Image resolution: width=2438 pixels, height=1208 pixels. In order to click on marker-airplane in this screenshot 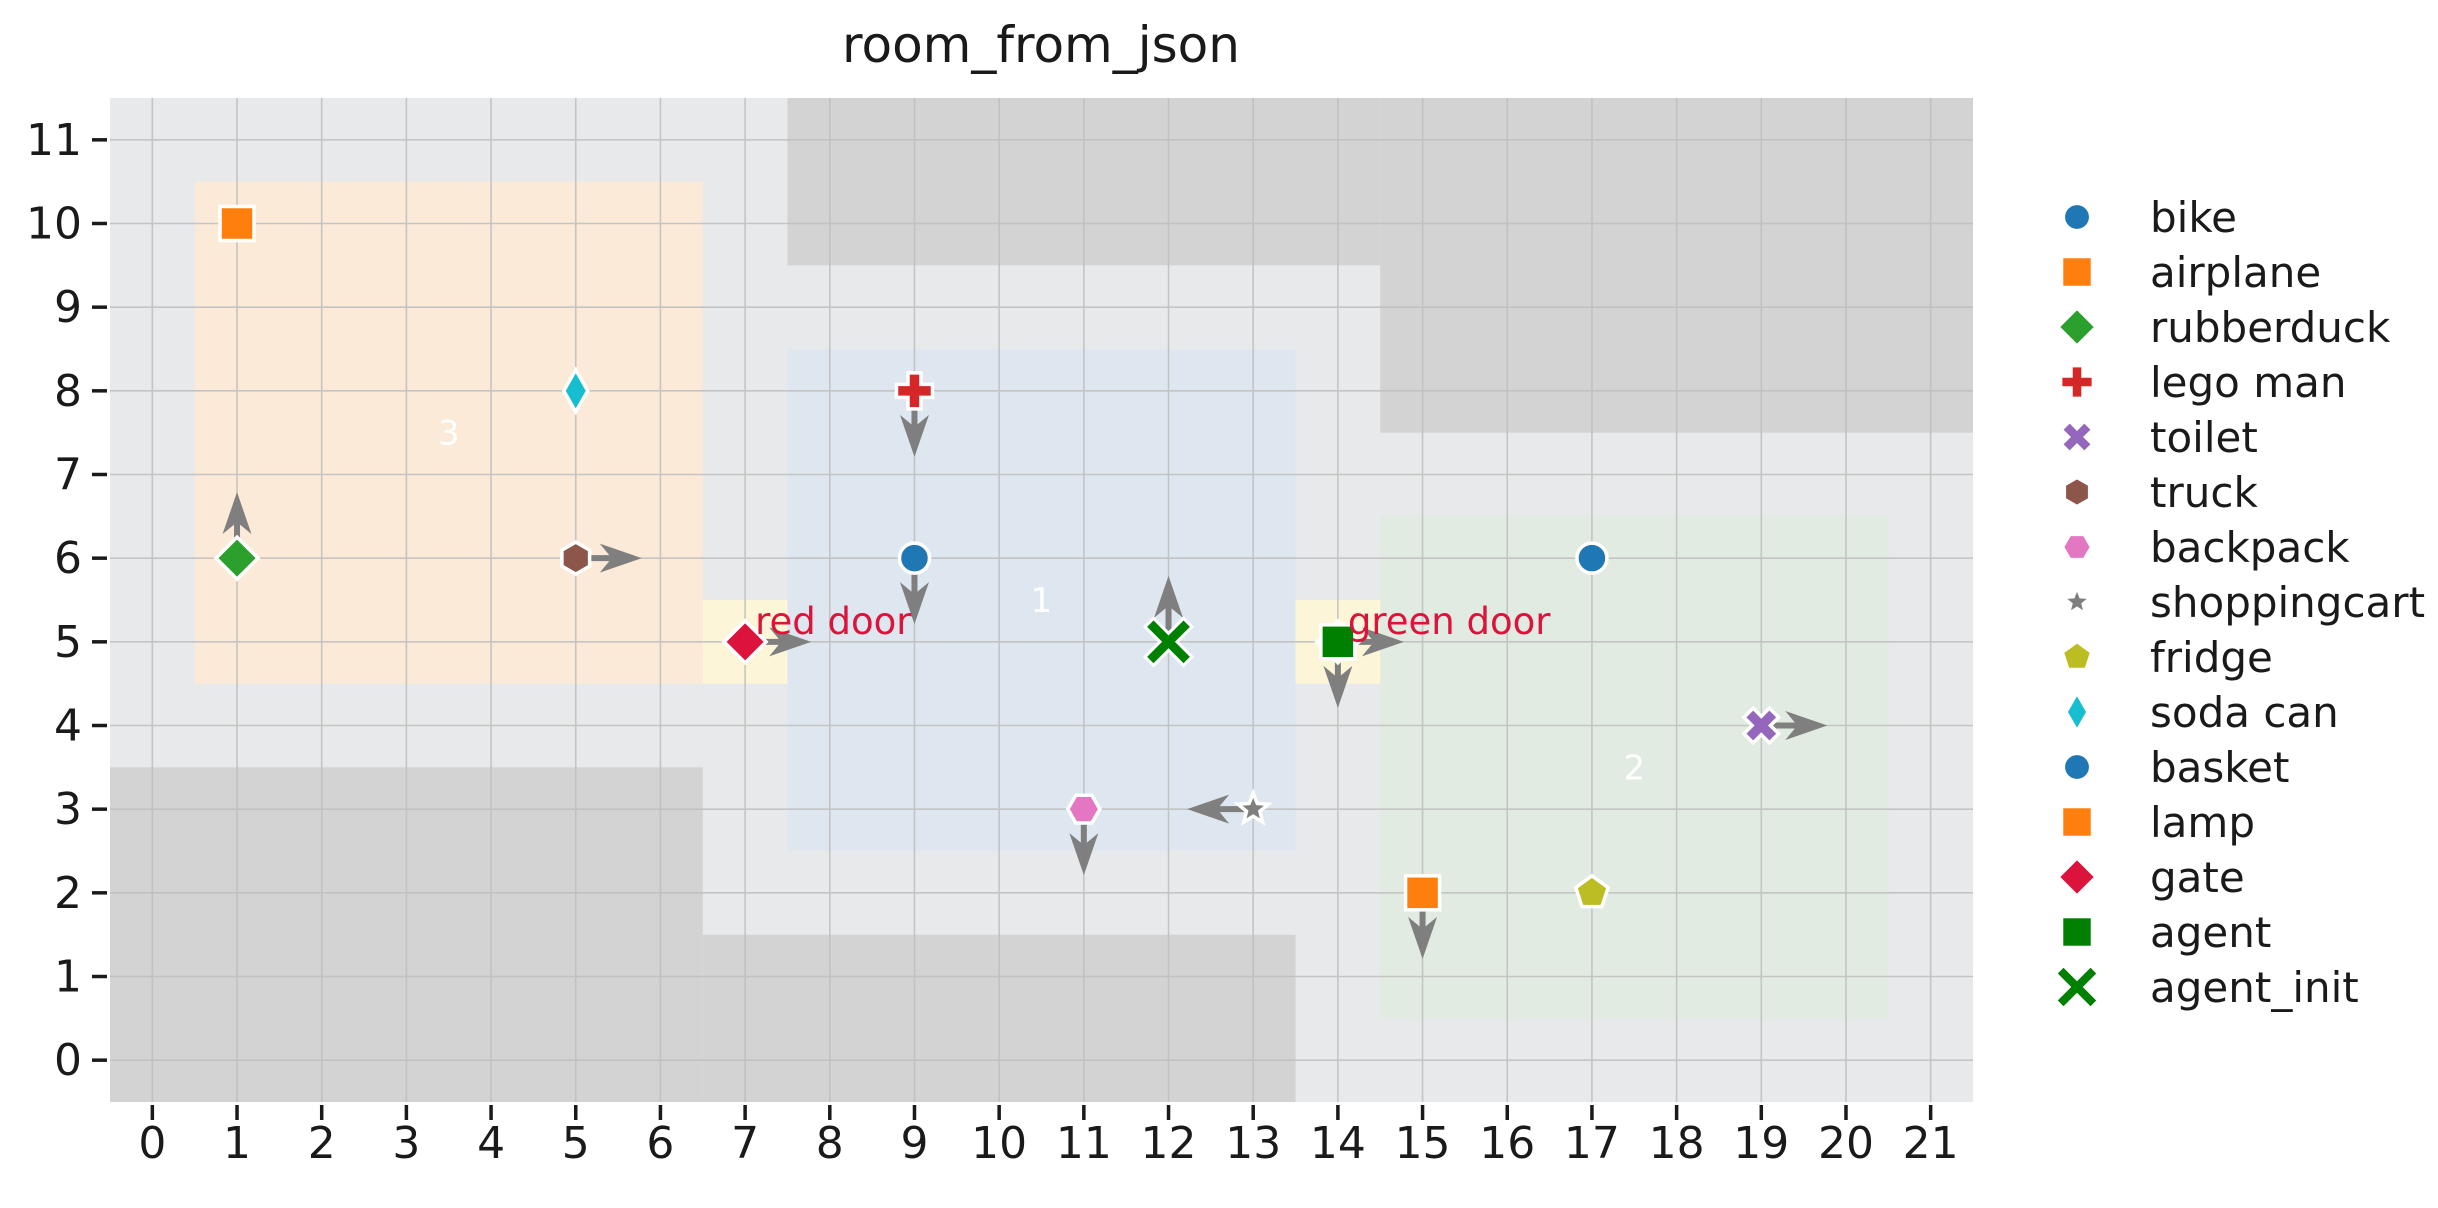, I will do `click(237, 223)`.